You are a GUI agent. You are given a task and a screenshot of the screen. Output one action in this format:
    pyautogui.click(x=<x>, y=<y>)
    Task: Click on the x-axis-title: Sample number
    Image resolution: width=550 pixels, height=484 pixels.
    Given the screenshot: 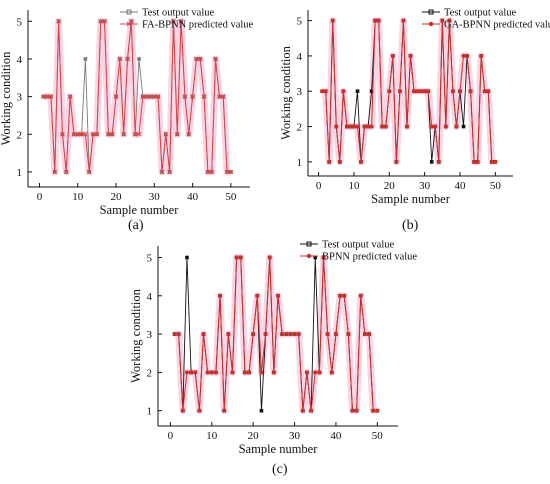 What is the action you would take?
    pyautogui.click(x=140, y=210)
    